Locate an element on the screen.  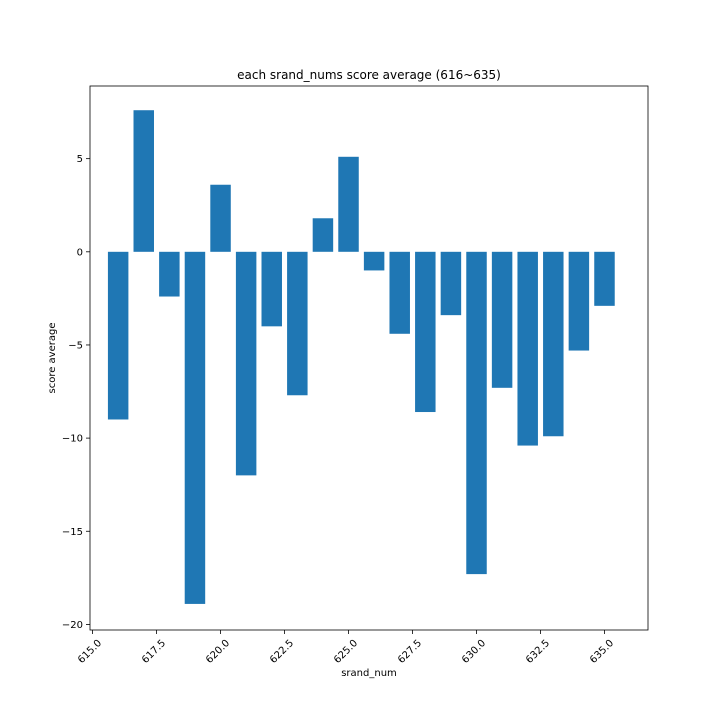
y-tick-label: 0 is located at coordinates (80, 252).